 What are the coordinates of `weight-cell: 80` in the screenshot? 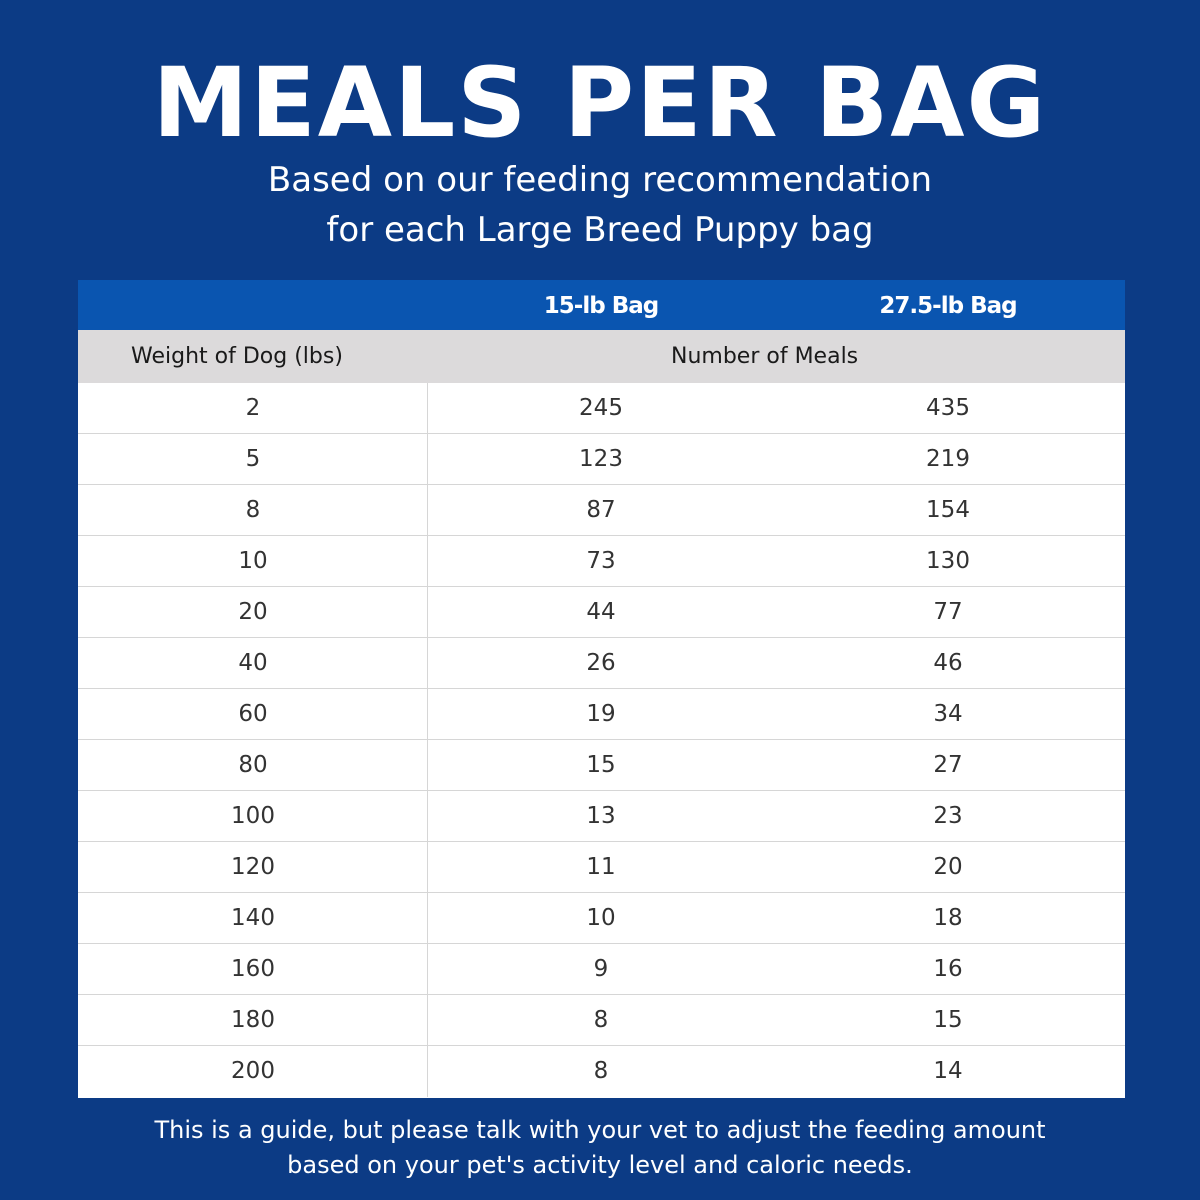 It's located at (253, 765).